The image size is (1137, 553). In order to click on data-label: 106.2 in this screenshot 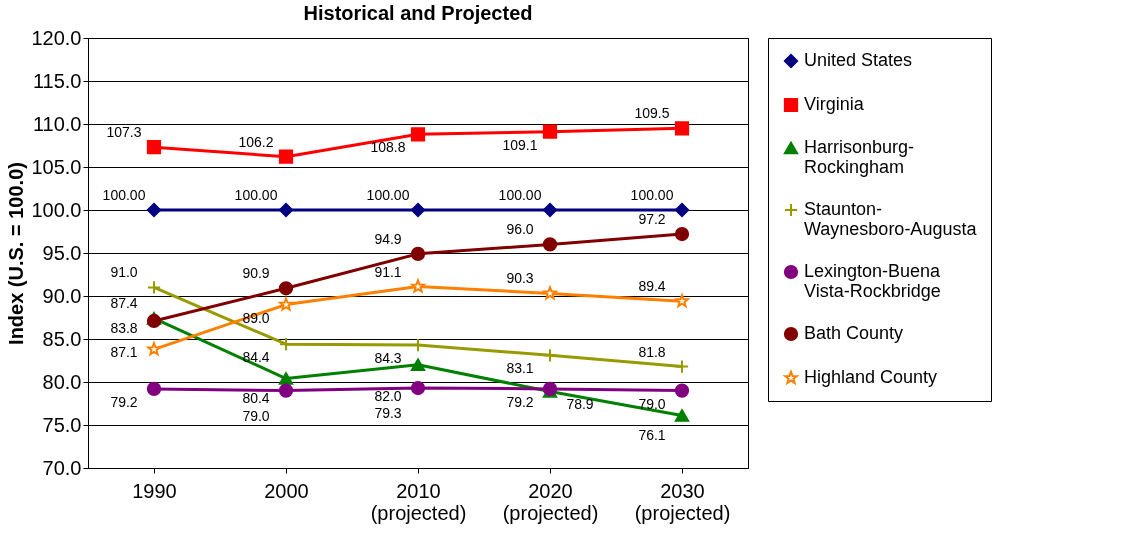, I will do `click(256, 141)`.